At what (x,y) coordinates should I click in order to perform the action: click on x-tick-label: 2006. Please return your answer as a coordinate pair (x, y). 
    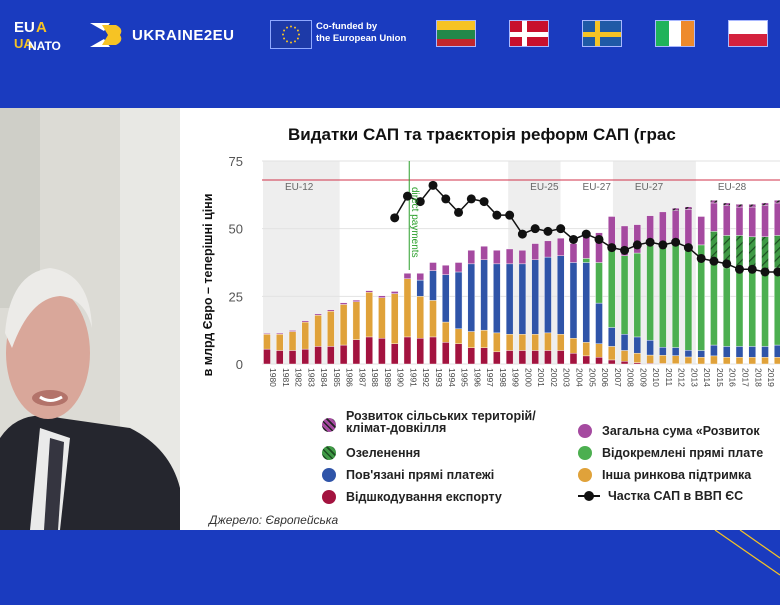
    Looking at the image, I should click on (605, 377).